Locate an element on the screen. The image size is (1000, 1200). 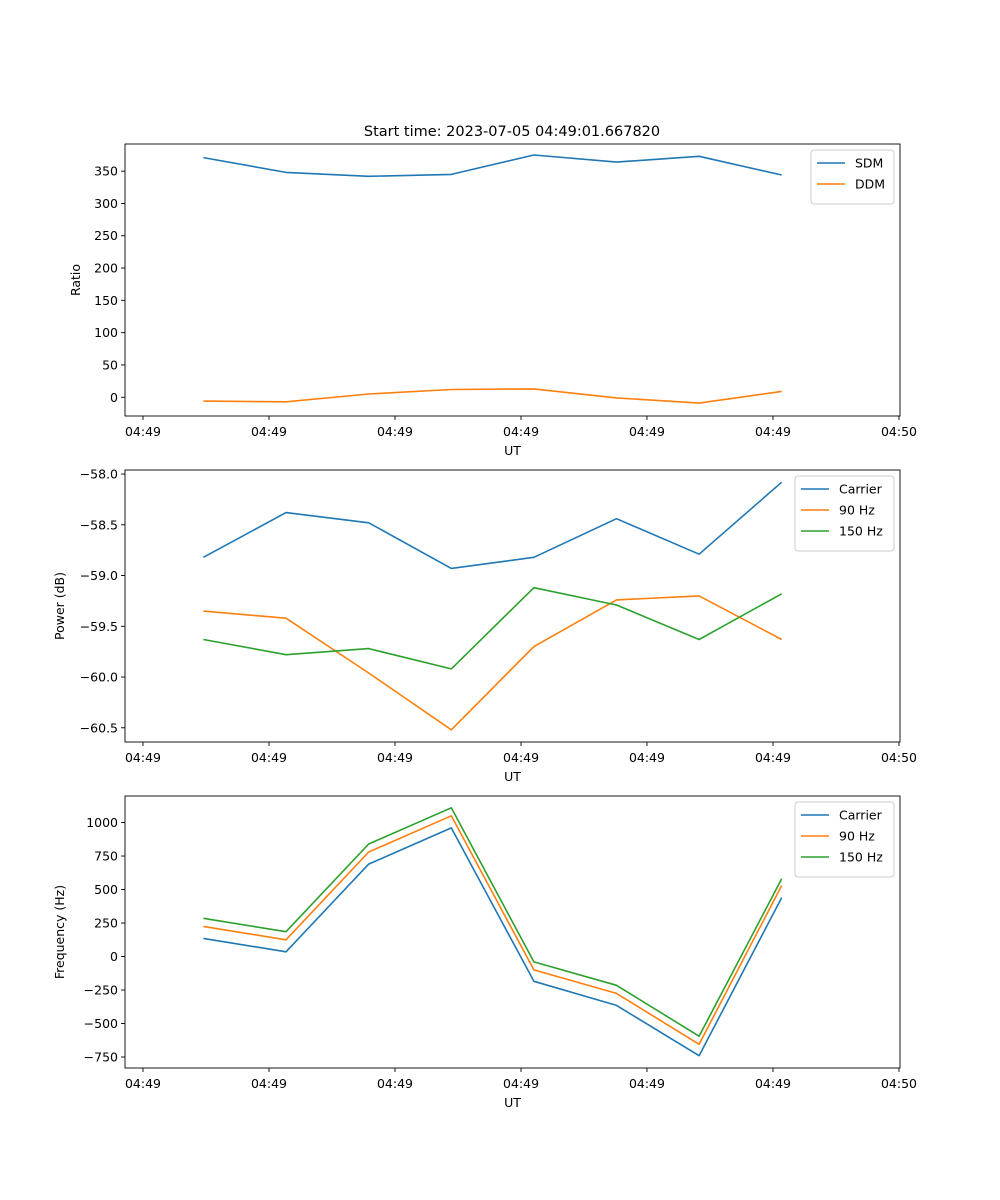
frequency-legend-label: 150 Hz is located at coordinates (861, 857).